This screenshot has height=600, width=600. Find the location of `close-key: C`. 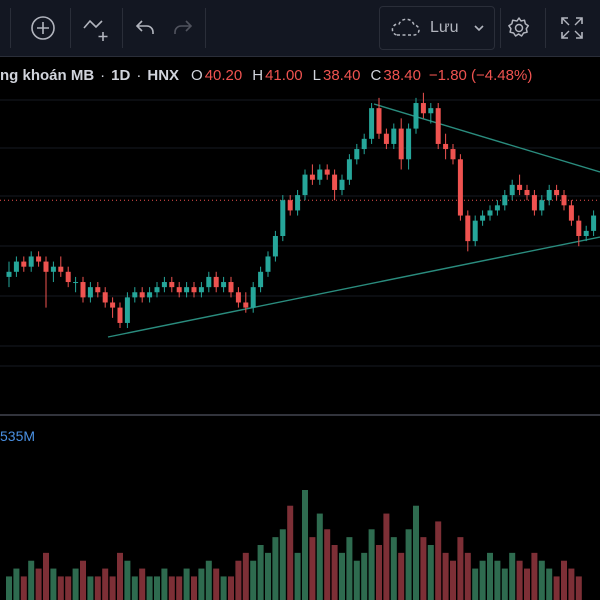

close-key: C is located at coordinates (376, 75).